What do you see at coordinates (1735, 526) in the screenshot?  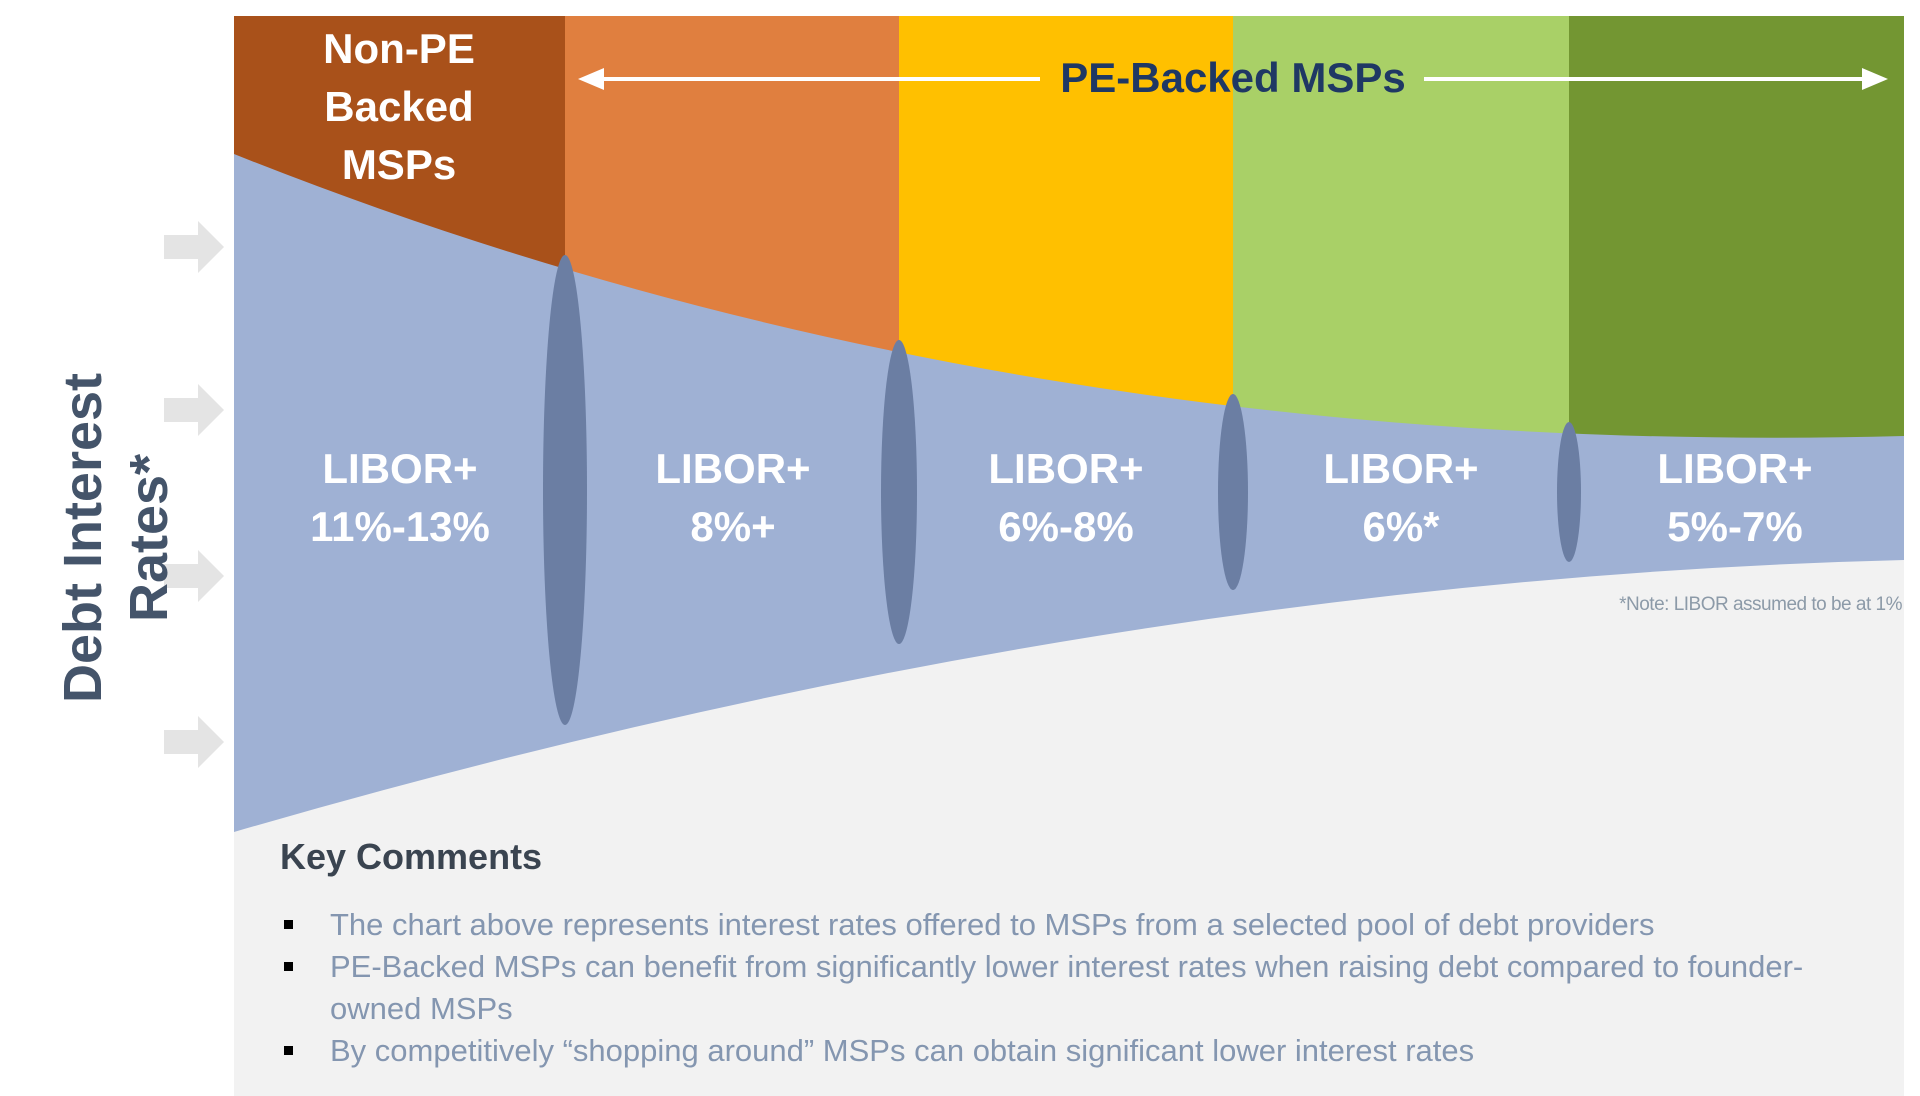 I see `rate-label-line2: 5%-7%` at bounding box center [1735, 526].